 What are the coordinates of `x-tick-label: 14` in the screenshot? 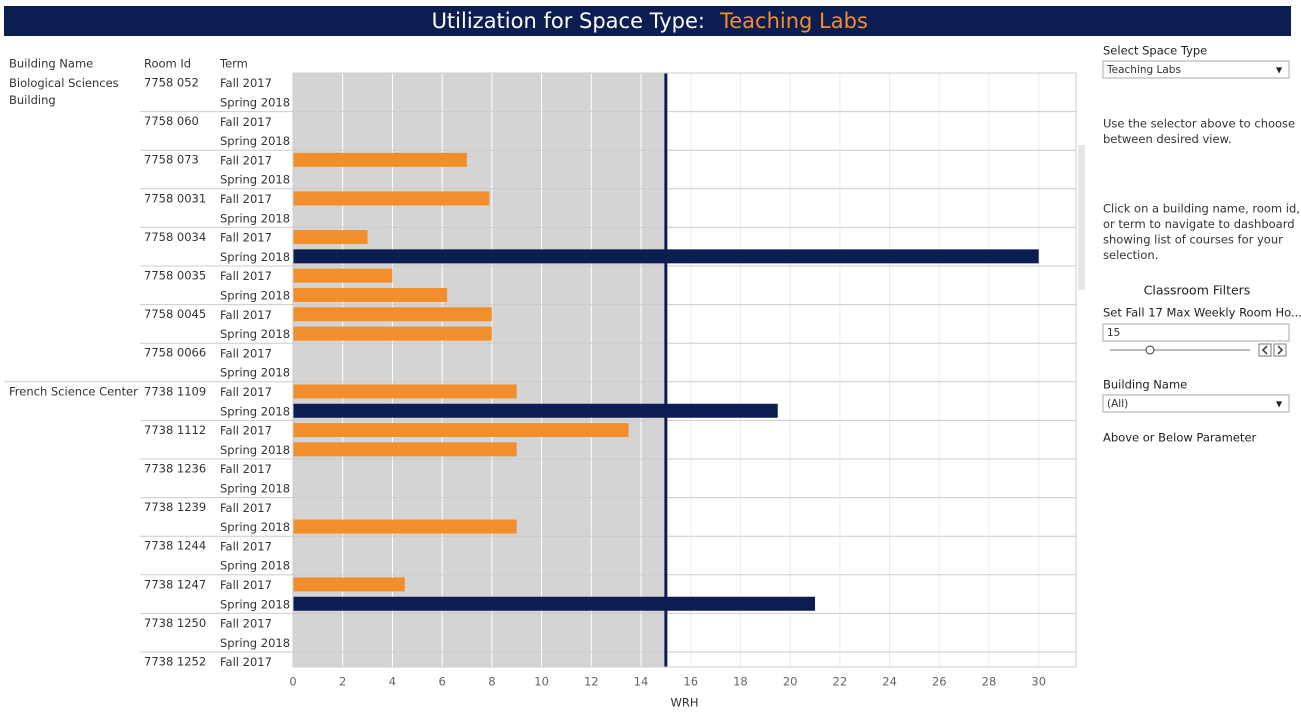 It's located at (641, 682).